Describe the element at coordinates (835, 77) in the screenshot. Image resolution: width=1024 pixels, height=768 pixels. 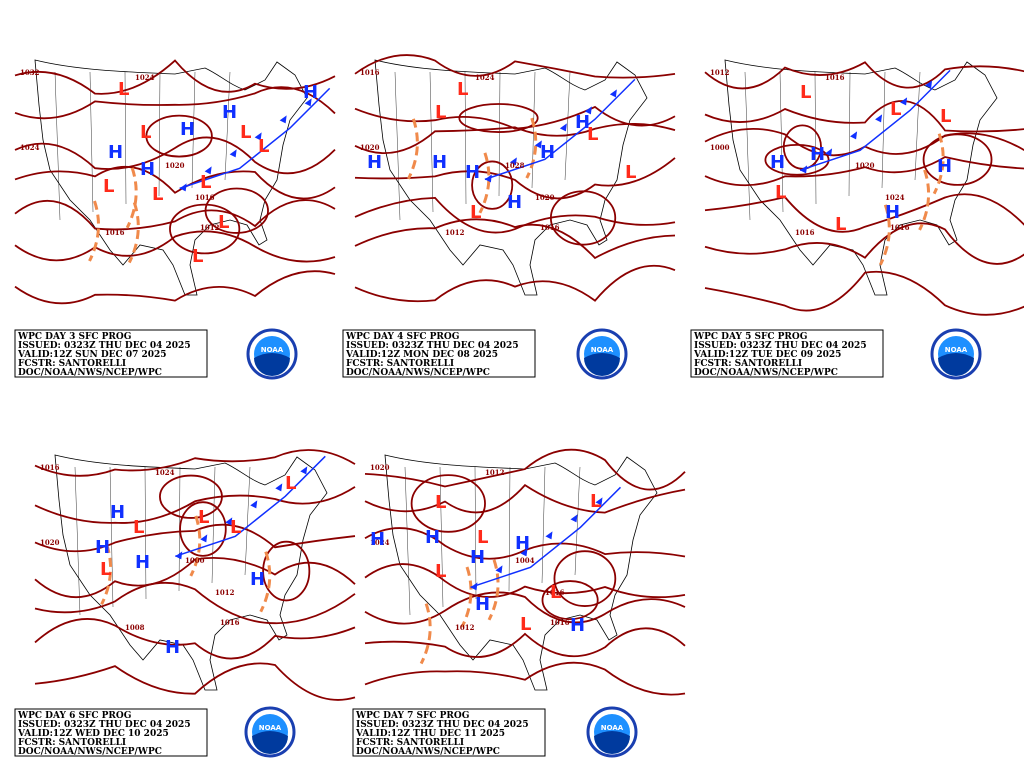
I see `isobar-label: 1016` at that location.